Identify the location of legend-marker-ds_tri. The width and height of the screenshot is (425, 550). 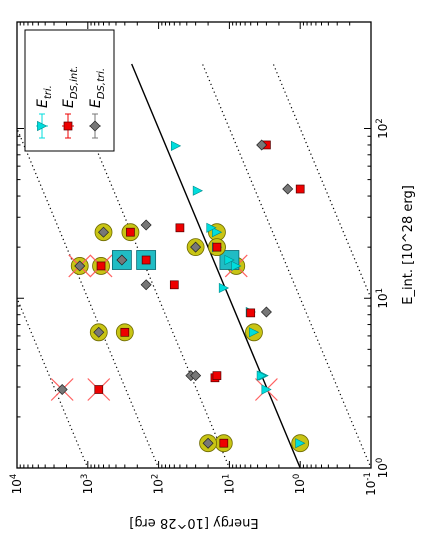
(95, 126).